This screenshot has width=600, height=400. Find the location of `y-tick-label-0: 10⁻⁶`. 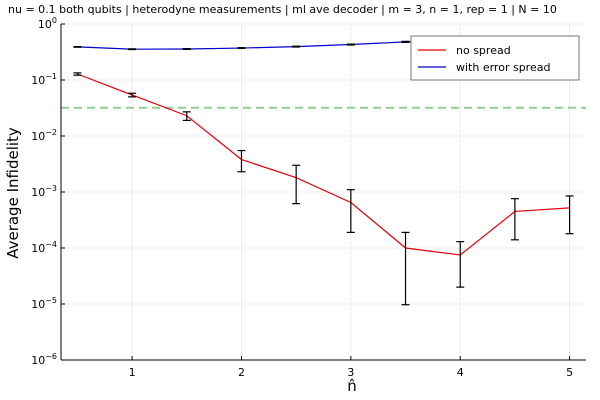

y-tick-label-0: 10⁻⁶ is located at coordinates (44, 359).